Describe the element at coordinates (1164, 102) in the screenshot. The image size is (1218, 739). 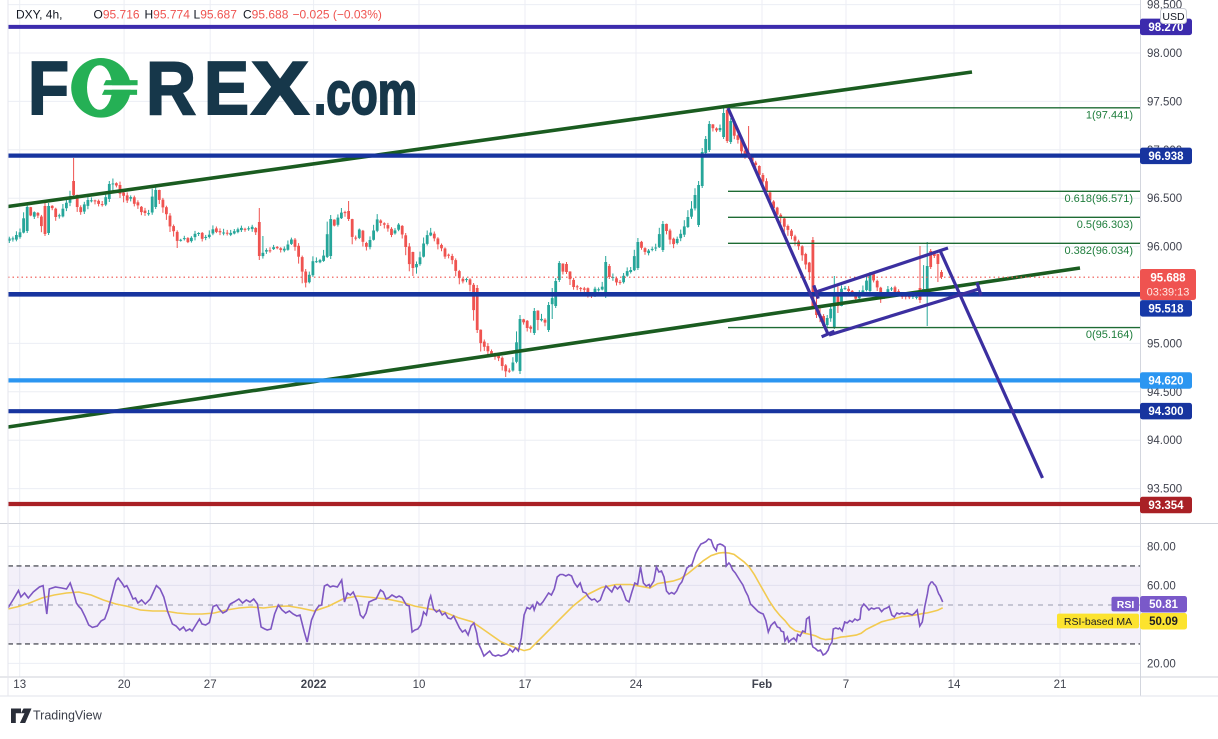
I see `svg-text: 97.500` at that location.